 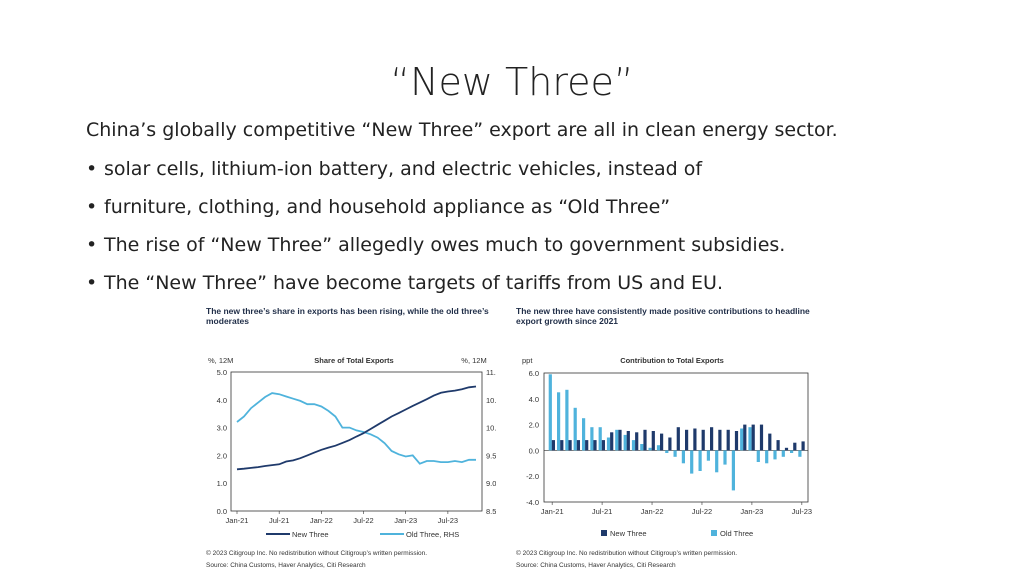 I want to click on x-tick-label: Jul-21, so click(x=279, y=520).